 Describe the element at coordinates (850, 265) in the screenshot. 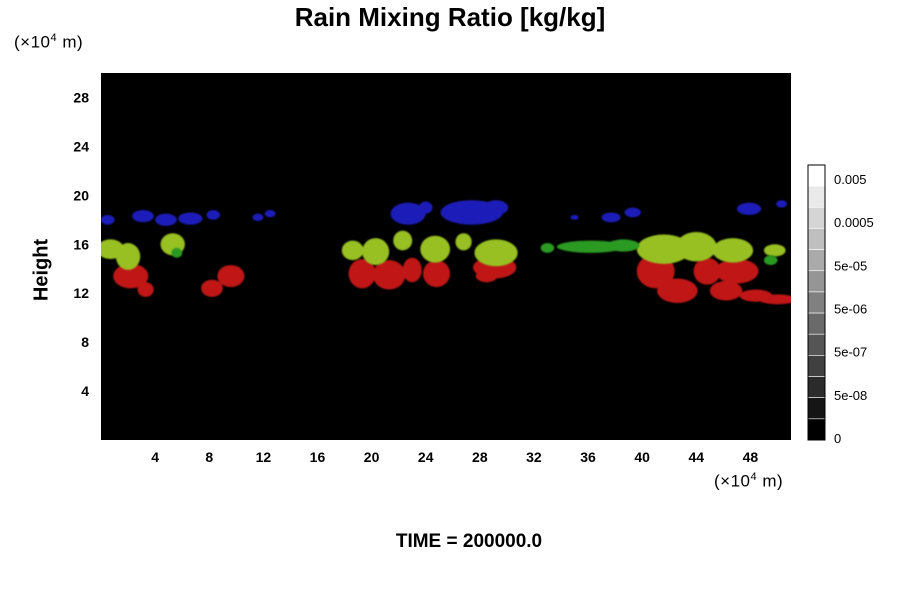

I see `colorbar-tick-label: 5e-05` at that location.